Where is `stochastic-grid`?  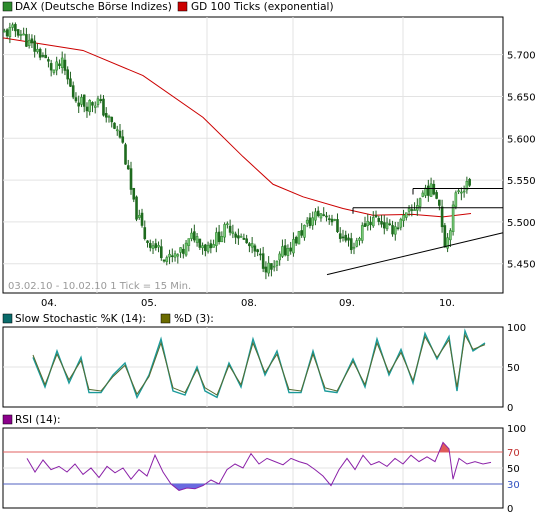 stochastic-grid is located at coordinates (253, 367).